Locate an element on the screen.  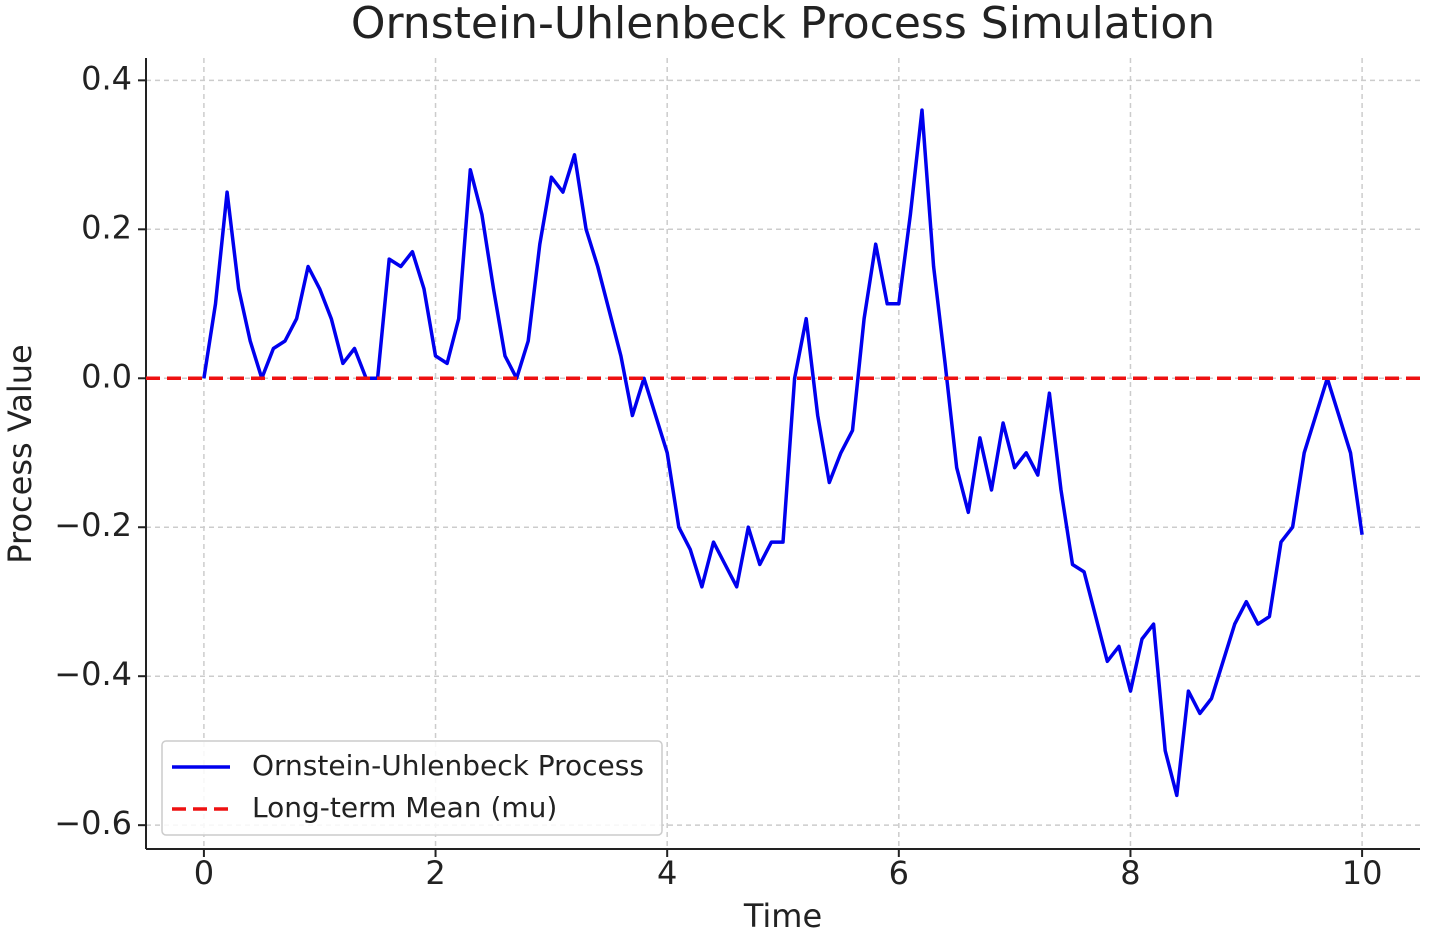
legend-label: Long-term Mean (mu) is located at coordinates (404, 807).